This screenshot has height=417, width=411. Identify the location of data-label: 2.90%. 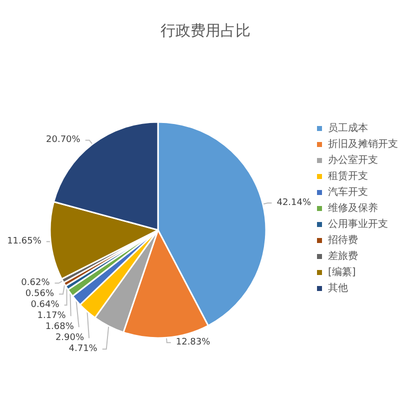
(69, 338).